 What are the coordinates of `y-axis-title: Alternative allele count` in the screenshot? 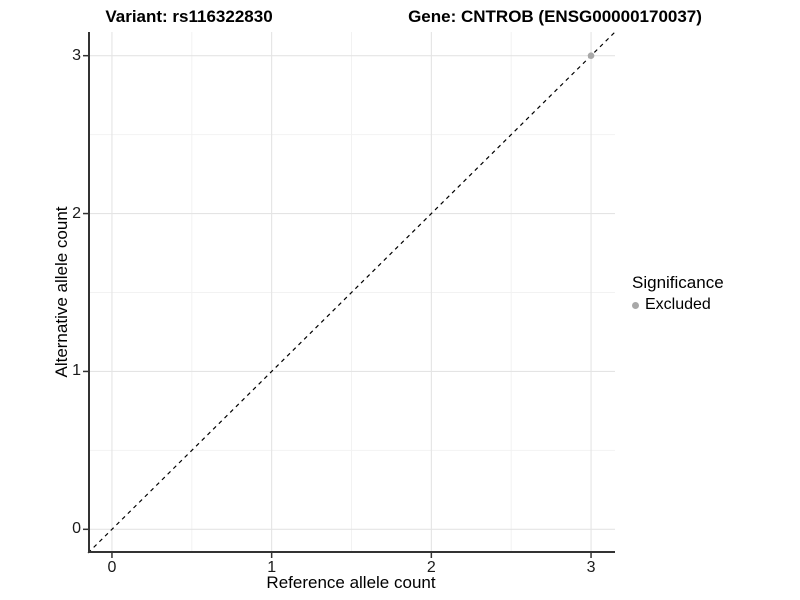 It's located at (61, 292).